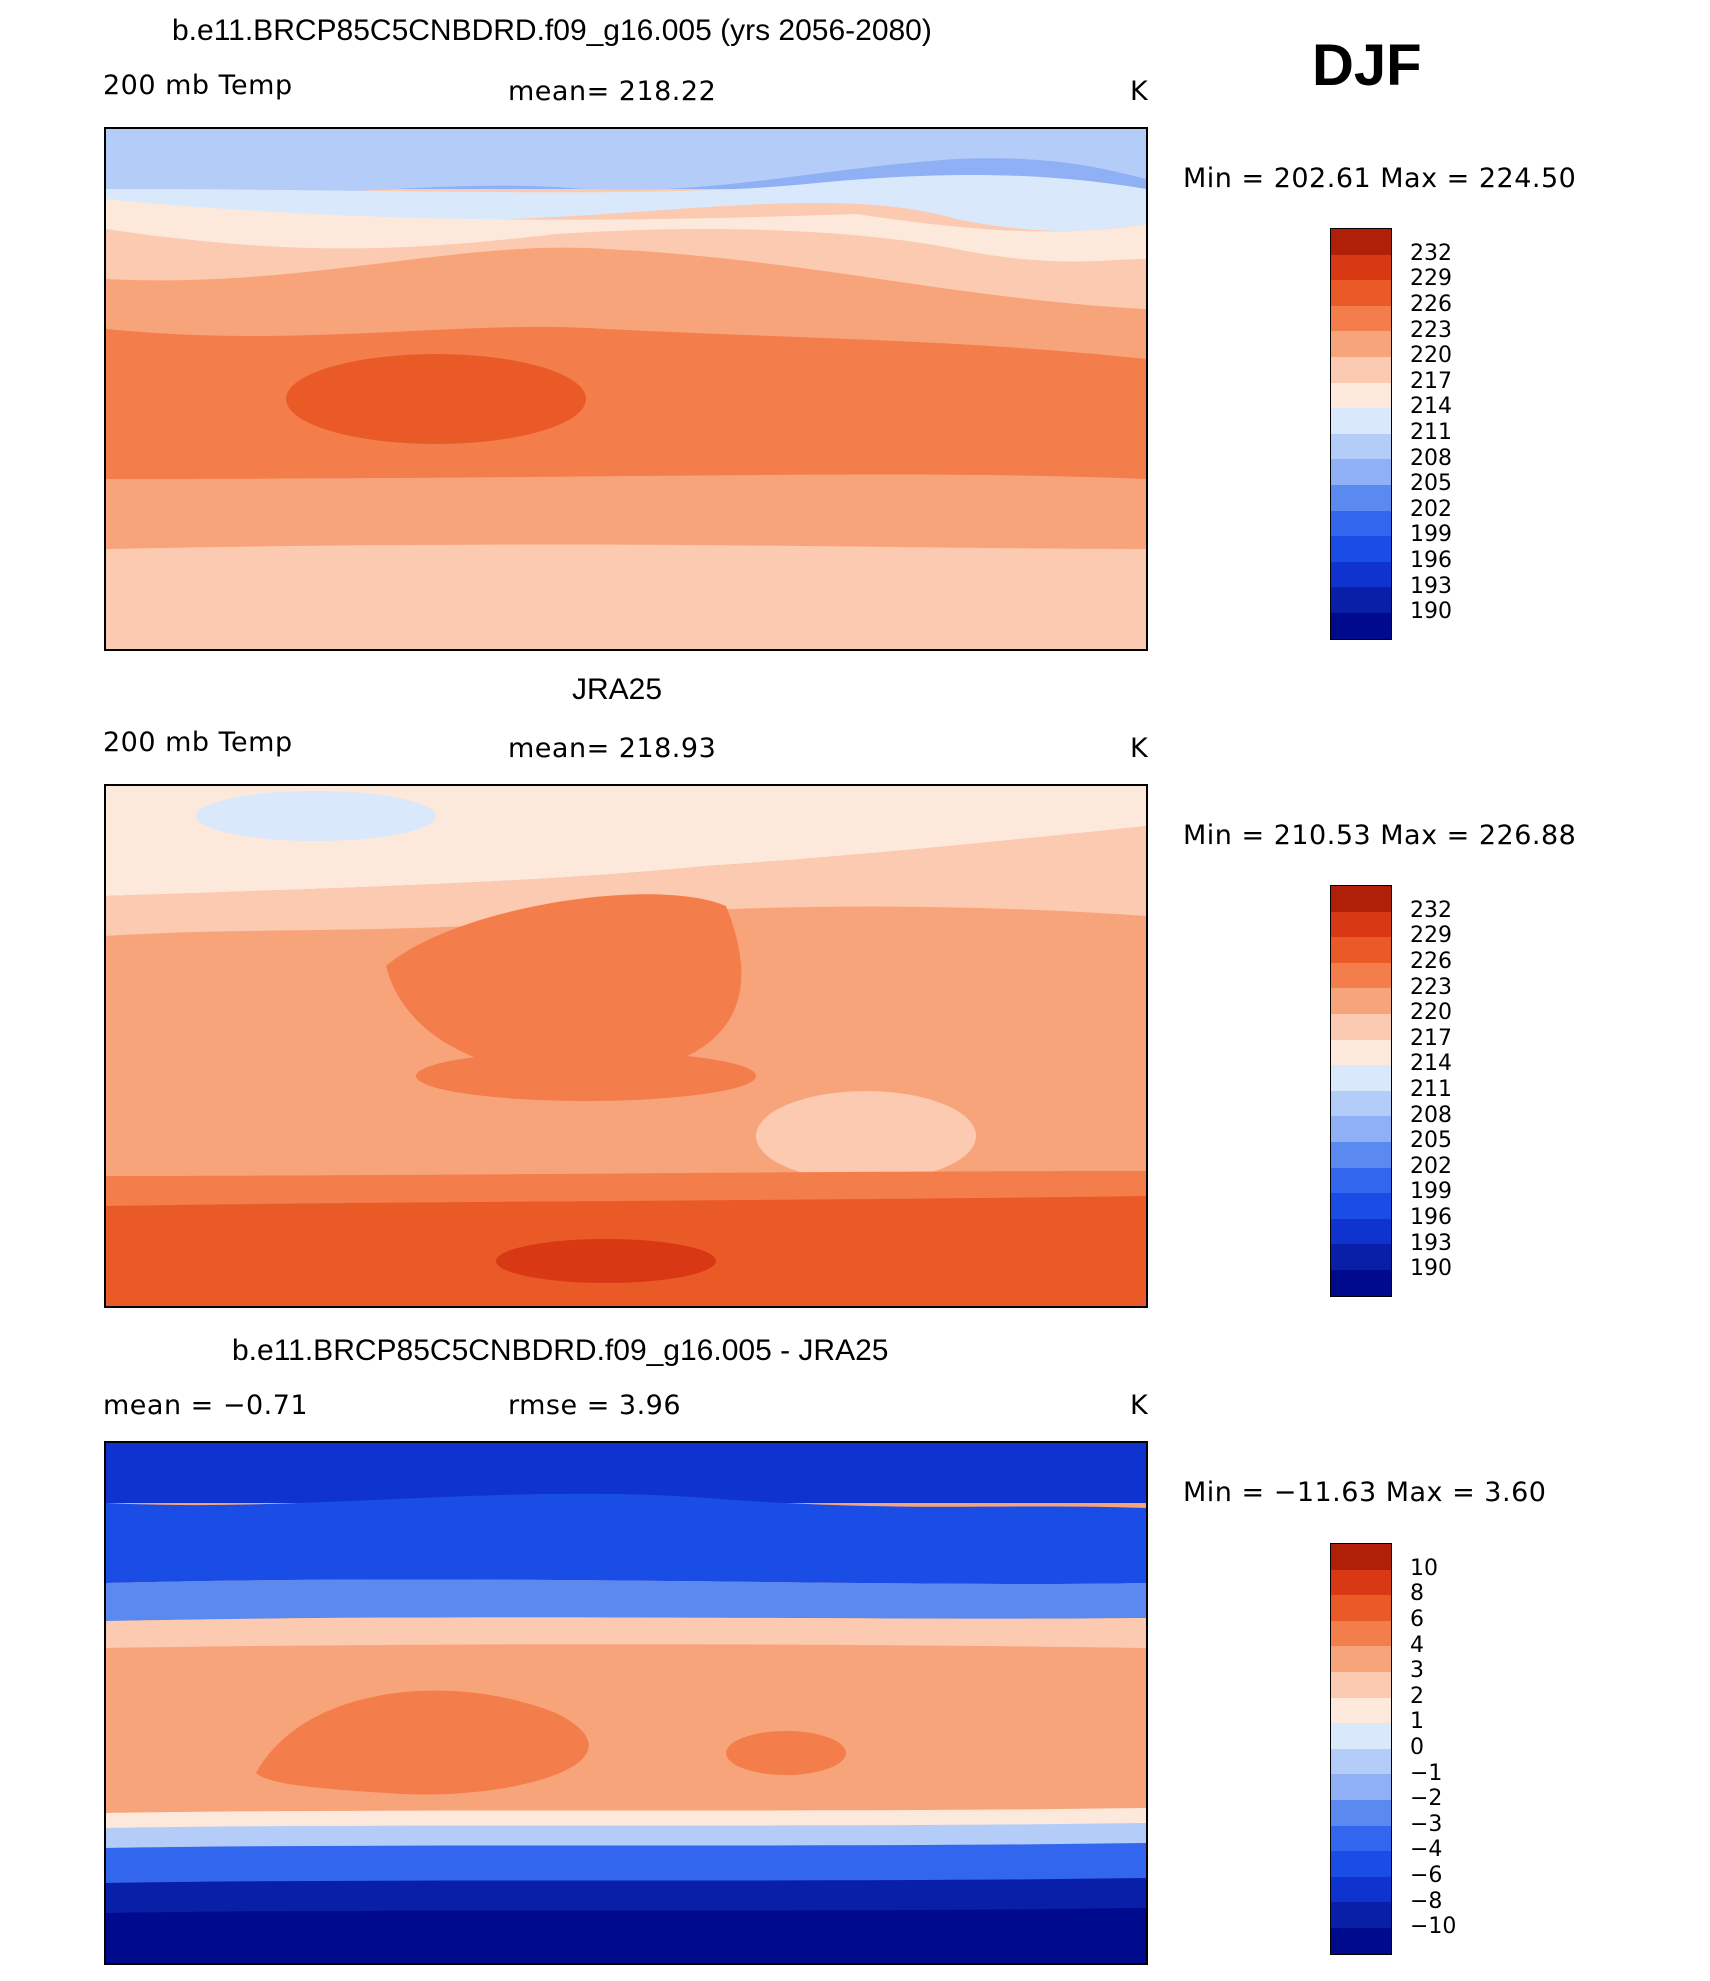  What do you see at coordinates (1431, 1243) in the screenshot?
I see `colorbar-tick-label: 193` at bounding box center [1431, 1243].